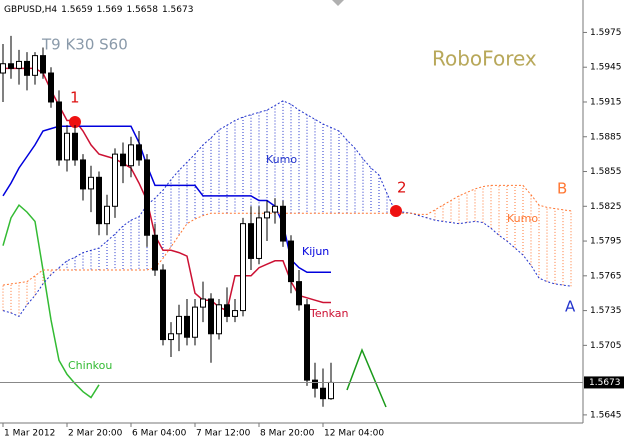 The image size is (626, 441). I want to click on drawn-arrow, so click(366, 377).